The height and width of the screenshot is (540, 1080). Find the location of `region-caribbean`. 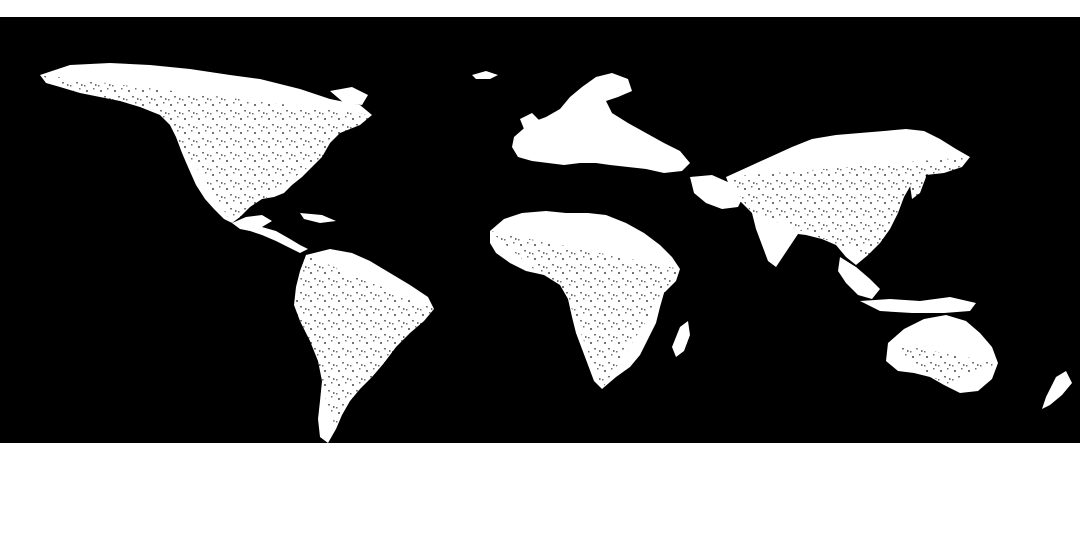

region-caribbean is located at coordinates (318, 218).